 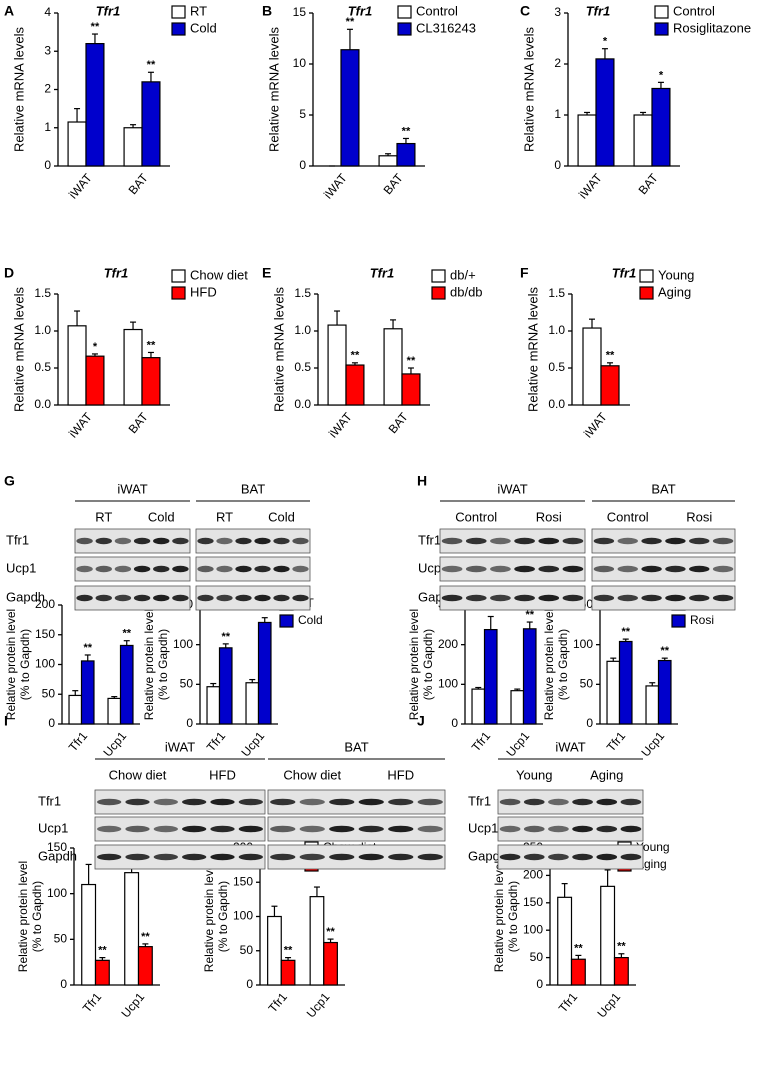 I want to click on y-tick-label: 50, so click(x=49, y=693).